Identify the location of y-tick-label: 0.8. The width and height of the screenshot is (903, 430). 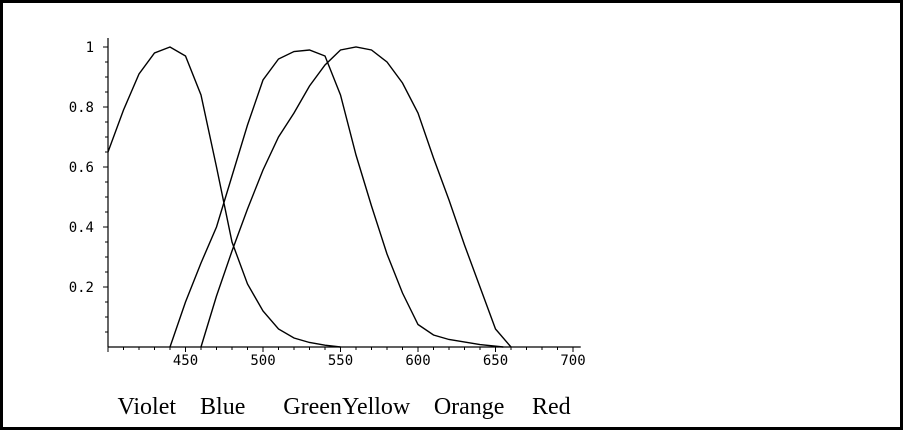
(81, 108).